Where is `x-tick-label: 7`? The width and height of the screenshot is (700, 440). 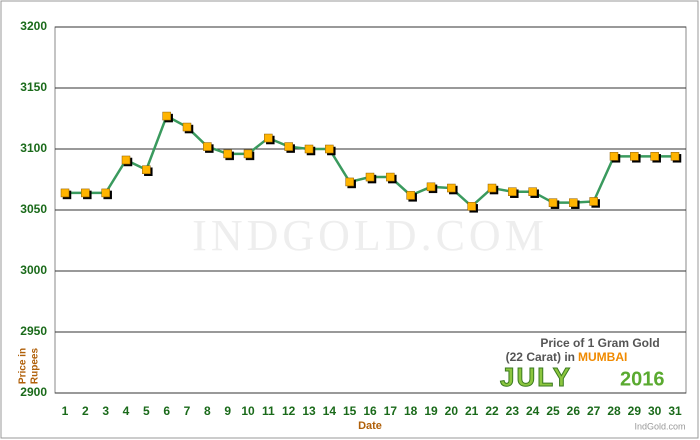 x-tick-label: 7 is located at coordinates (187, 411).